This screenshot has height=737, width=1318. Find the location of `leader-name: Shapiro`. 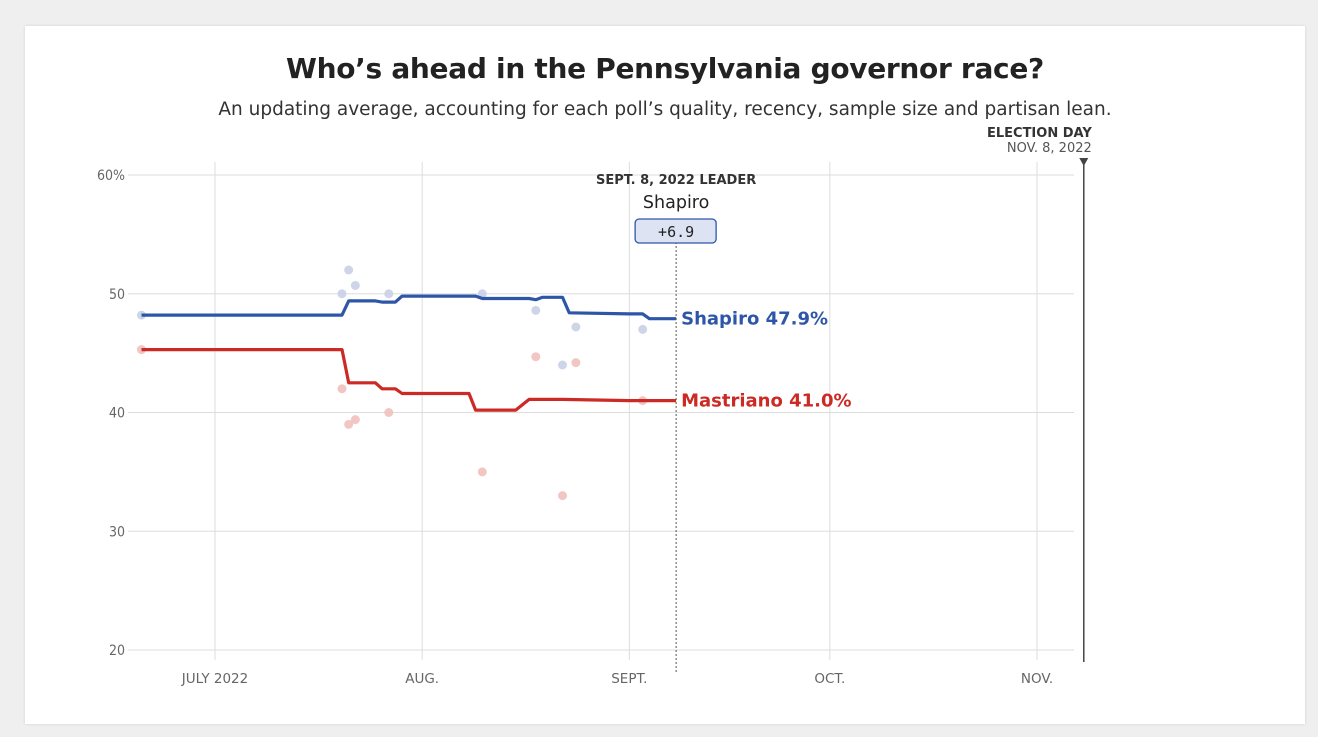

leader-name: Shapiro is located at coordinates (676, 203).